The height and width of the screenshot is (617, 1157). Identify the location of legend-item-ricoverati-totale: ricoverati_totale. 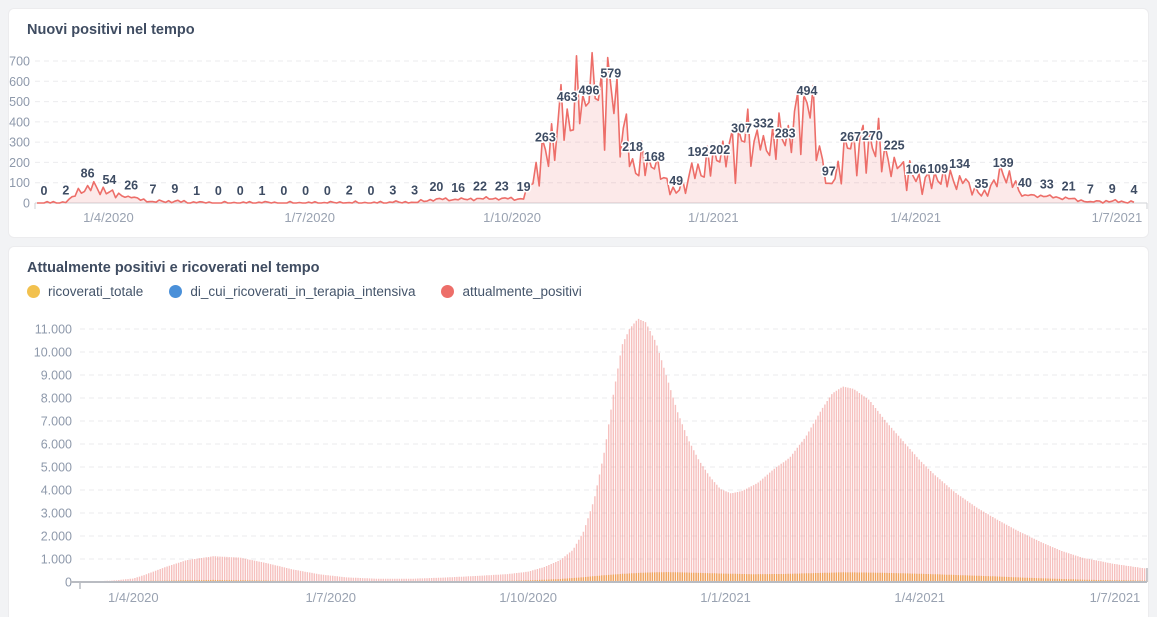
(85, 291).